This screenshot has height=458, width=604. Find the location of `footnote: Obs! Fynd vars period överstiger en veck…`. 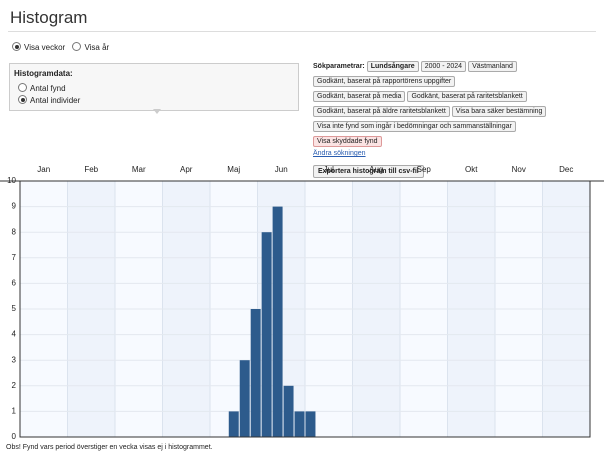

footnote: Obs! Fynd vars period överstiger en veck… is located at coordinates (109, 447).